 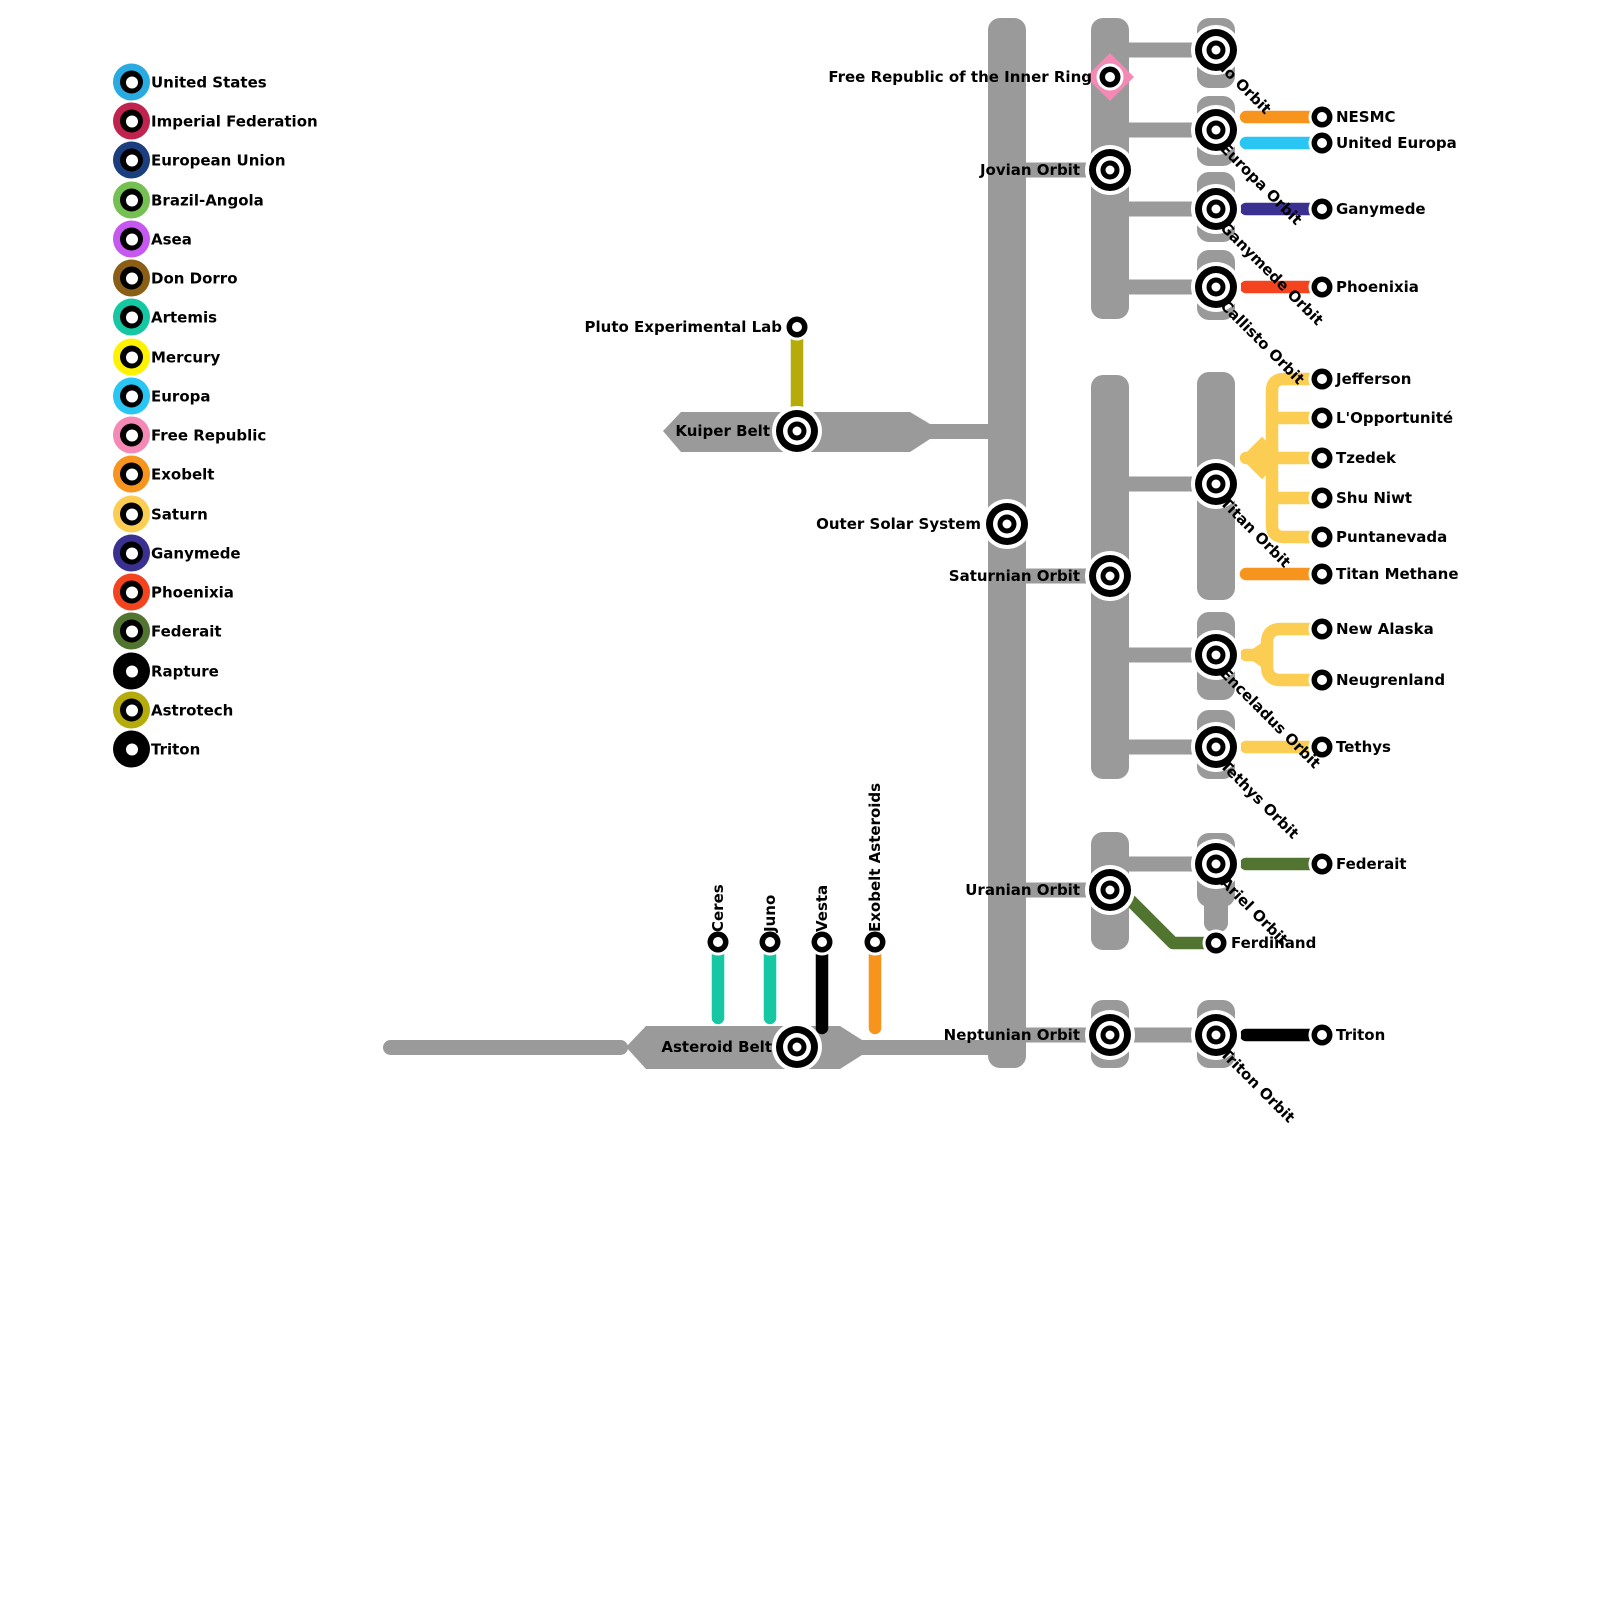 I want to click on legend-label: Artemis, so click(x=184, y=317).